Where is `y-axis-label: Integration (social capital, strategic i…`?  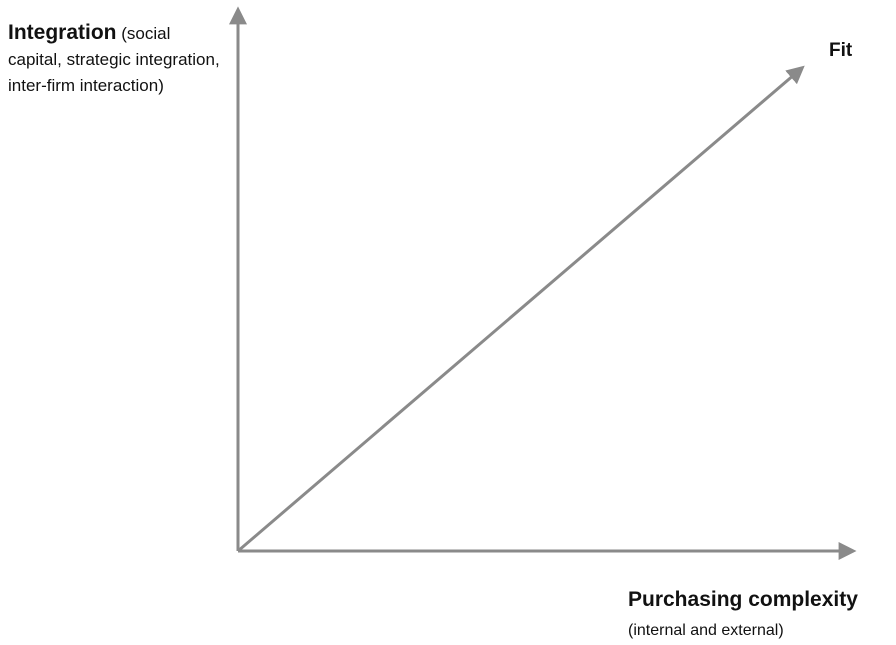
y-axis-label: Integration (social capital, strategic i… is located at coordinates (115, 59).